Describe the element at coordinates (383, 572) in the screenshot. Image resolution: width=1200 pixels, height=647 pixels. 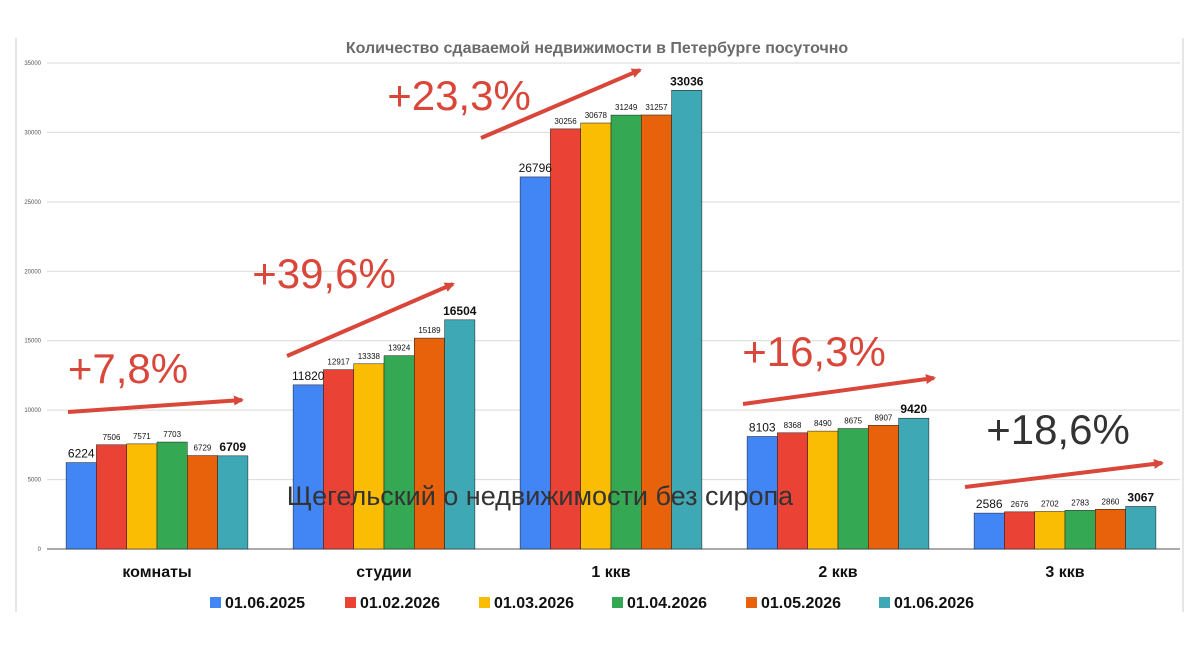
I see `x-tick-label: студии` at that location.